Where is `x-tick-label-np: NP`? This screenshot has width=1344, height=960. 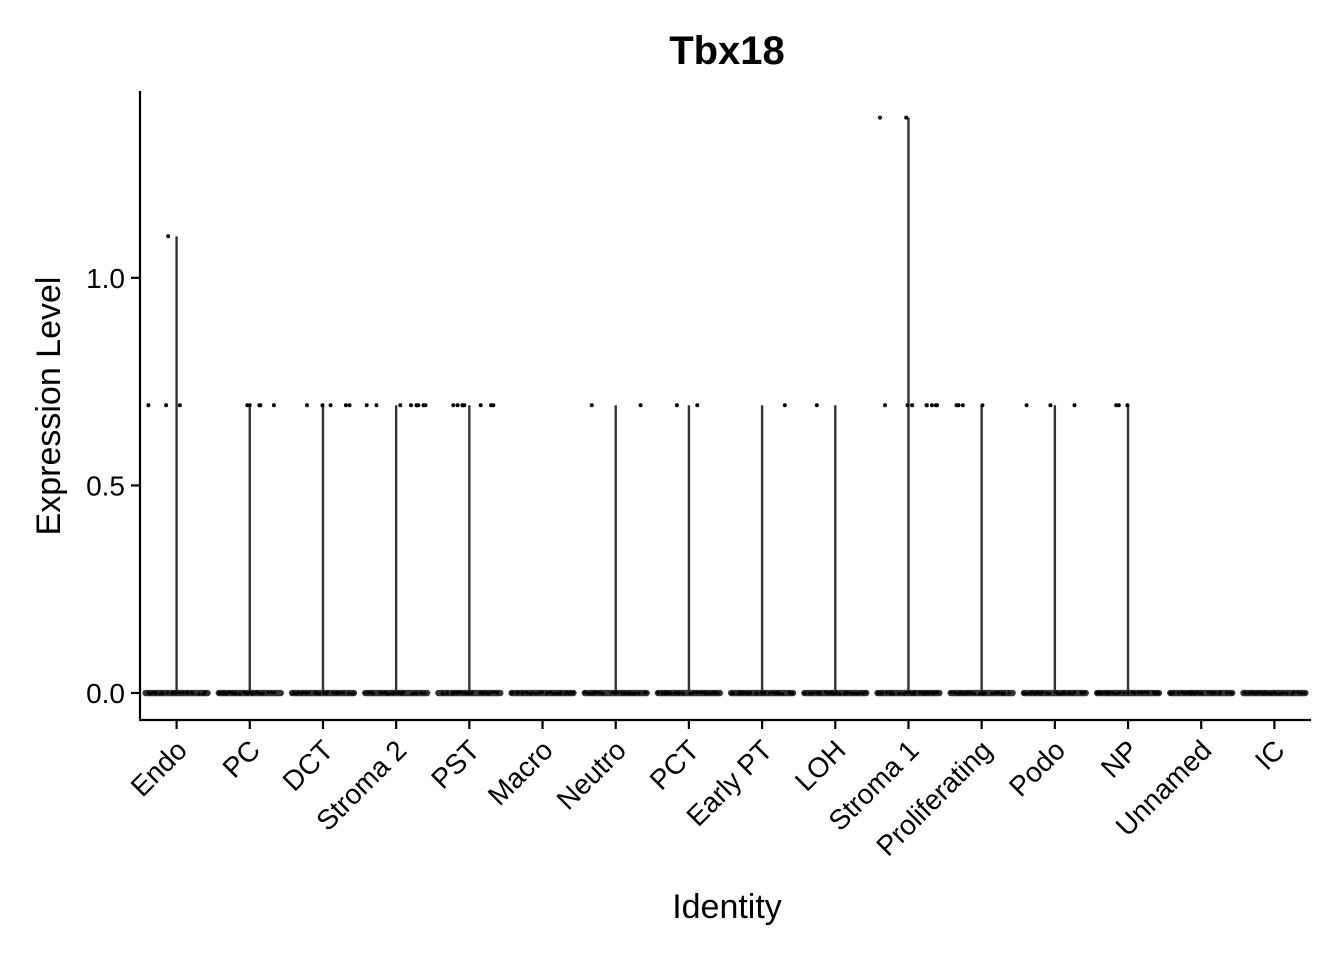
x-tick-label-np: NP is located at coordinates (1119, 758).